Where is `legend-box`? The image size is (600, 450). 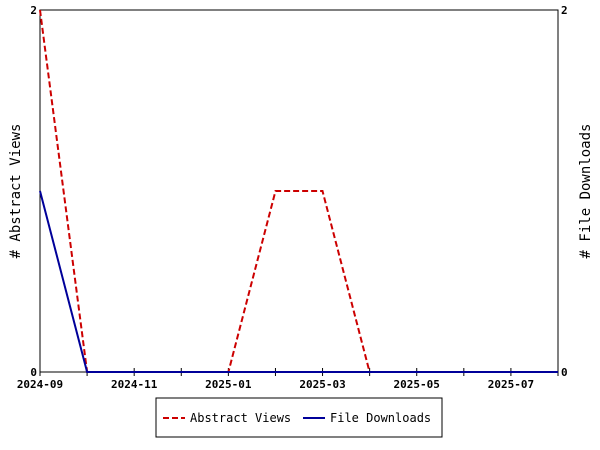
legend-box is located at coordinates (299, 417).